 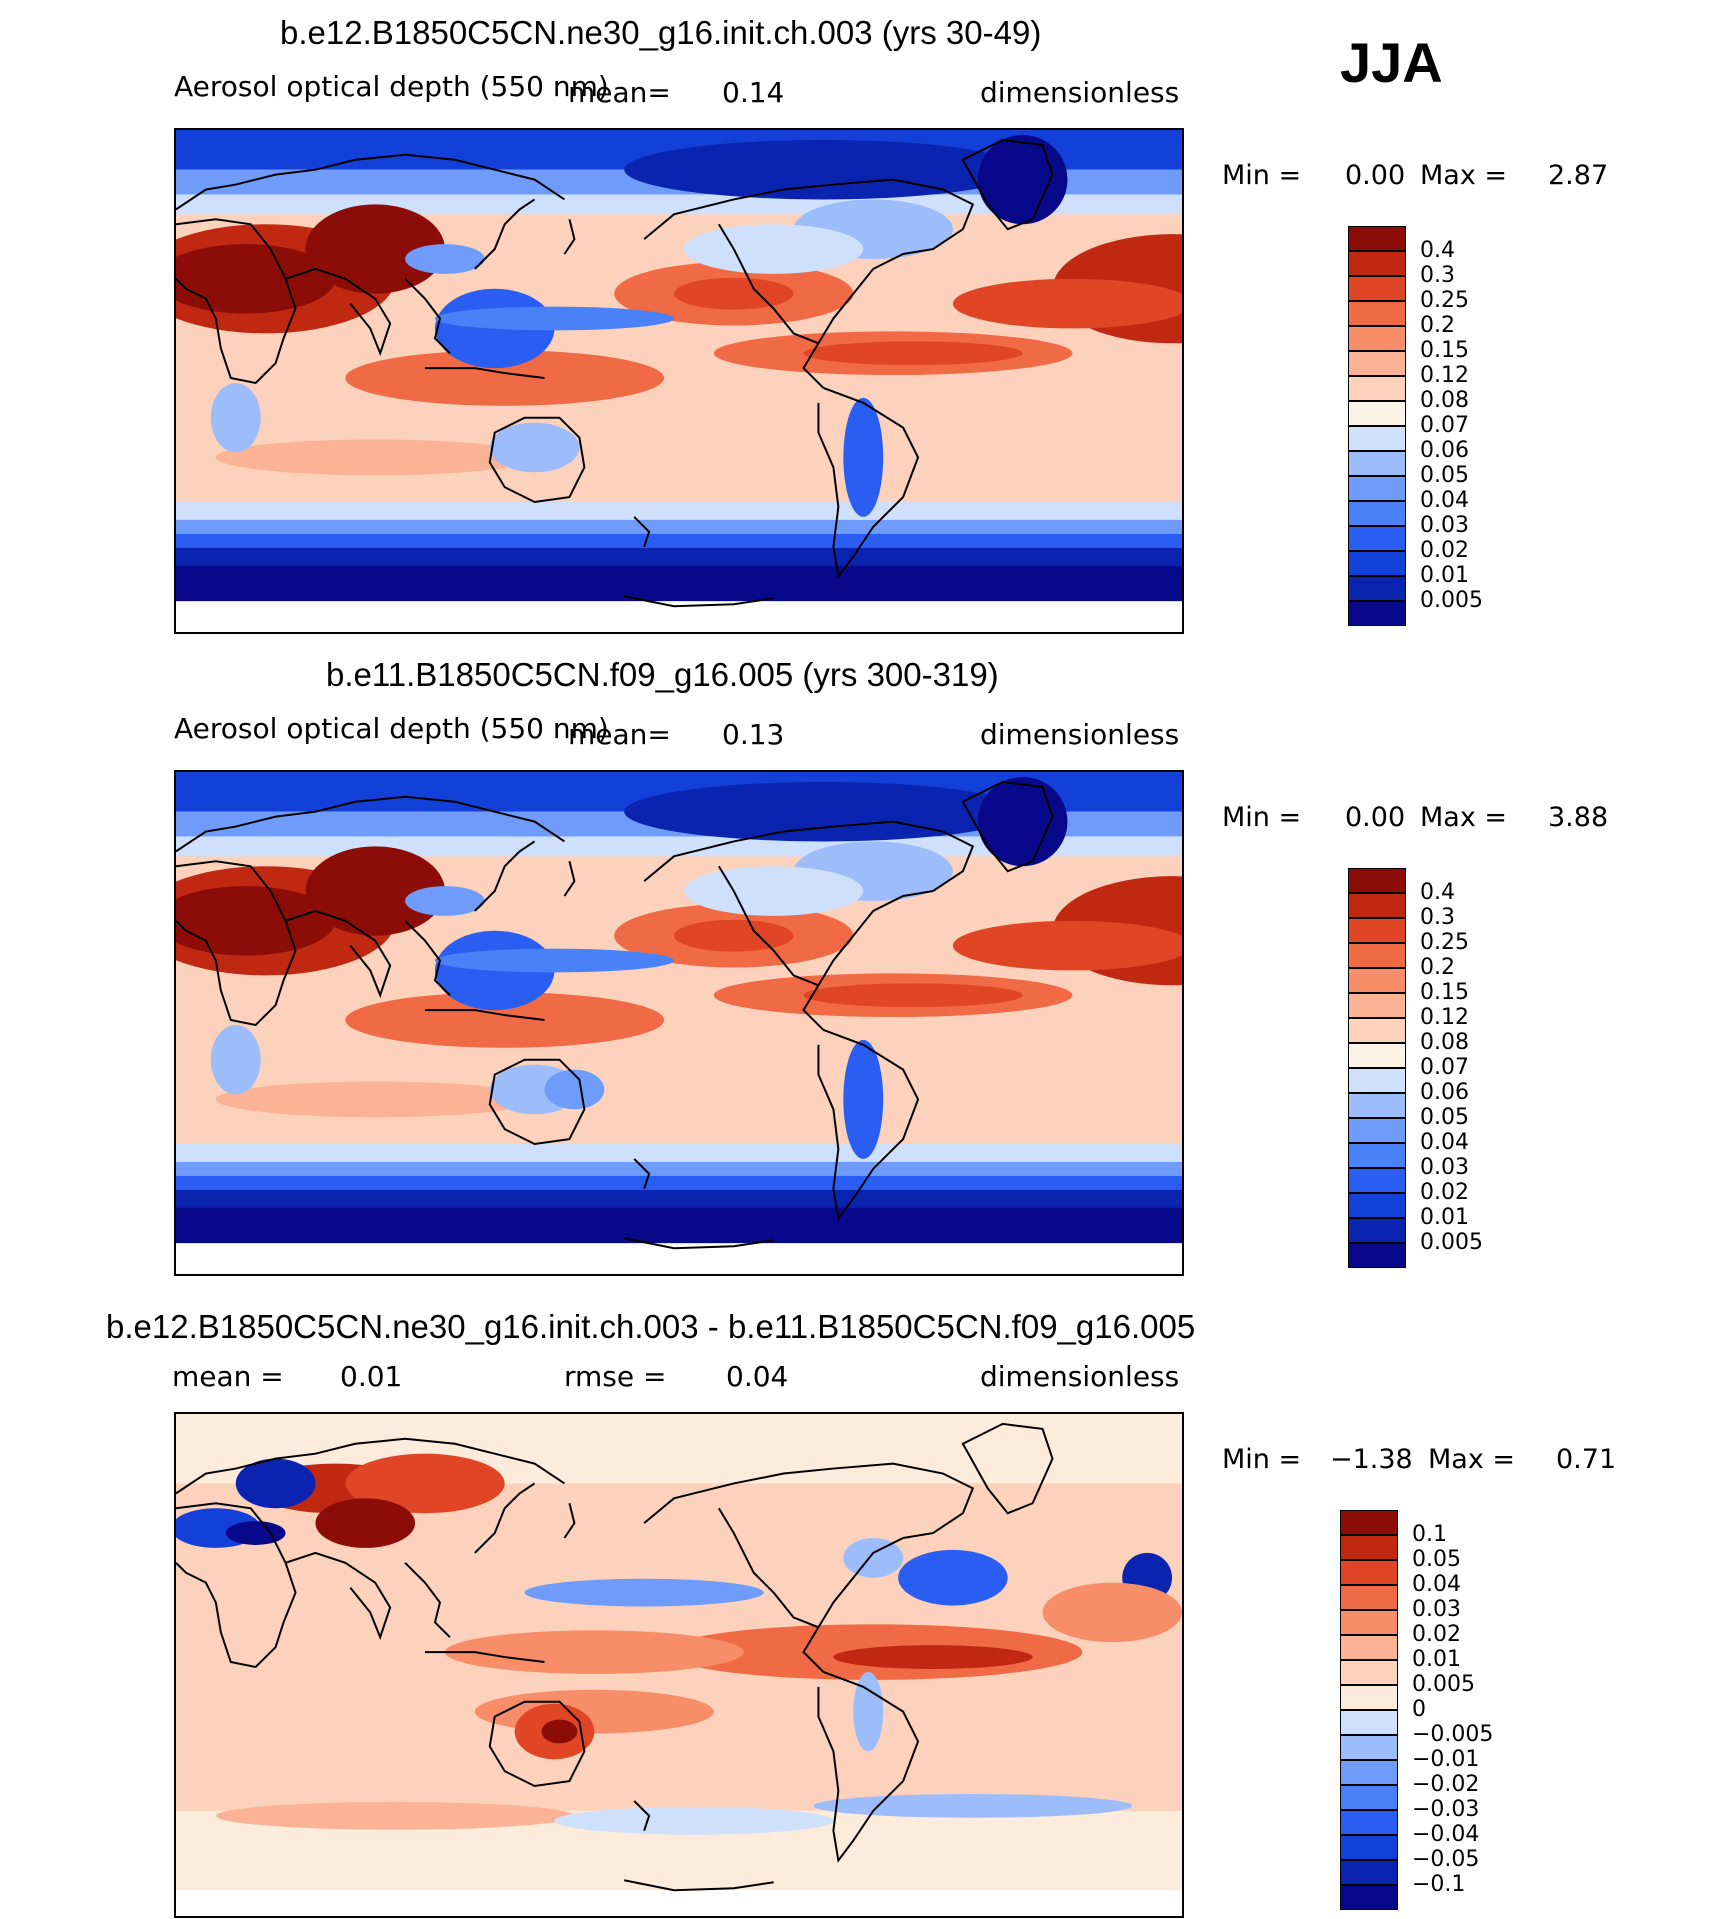 I want to click on panel-3-max-label: Max =, so click(x=1472, y=1459).